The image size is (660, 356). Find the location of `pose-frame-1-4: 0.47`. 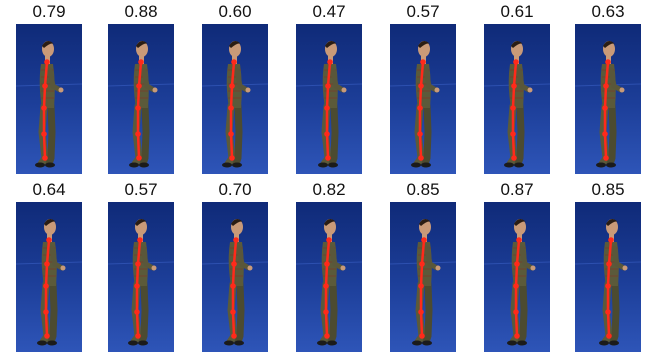

pose-frame-1-4: 0.47 is located at coordinates (329, 90).